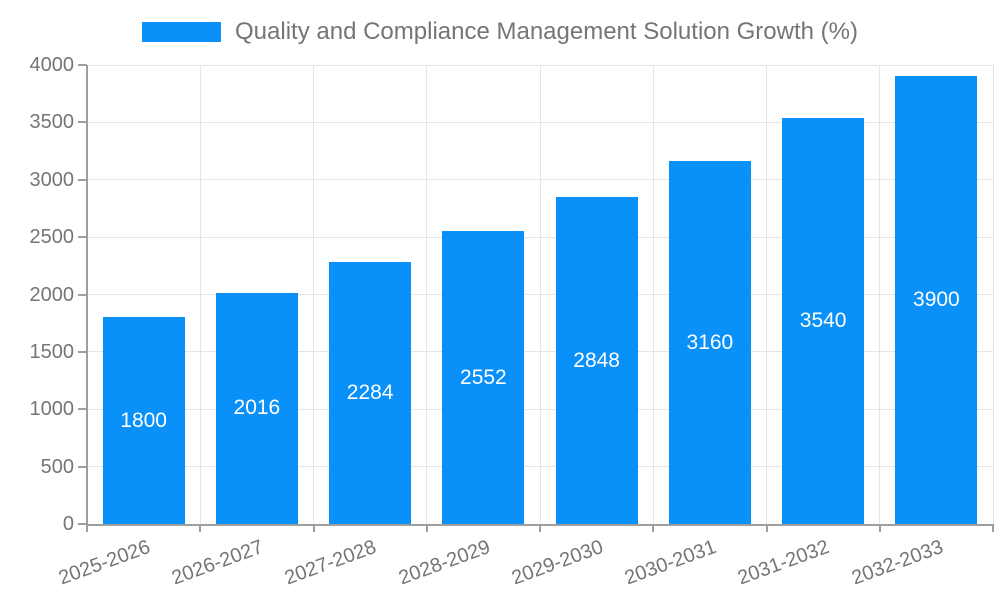  I want to click on bar: 3900, so click(936, 300).